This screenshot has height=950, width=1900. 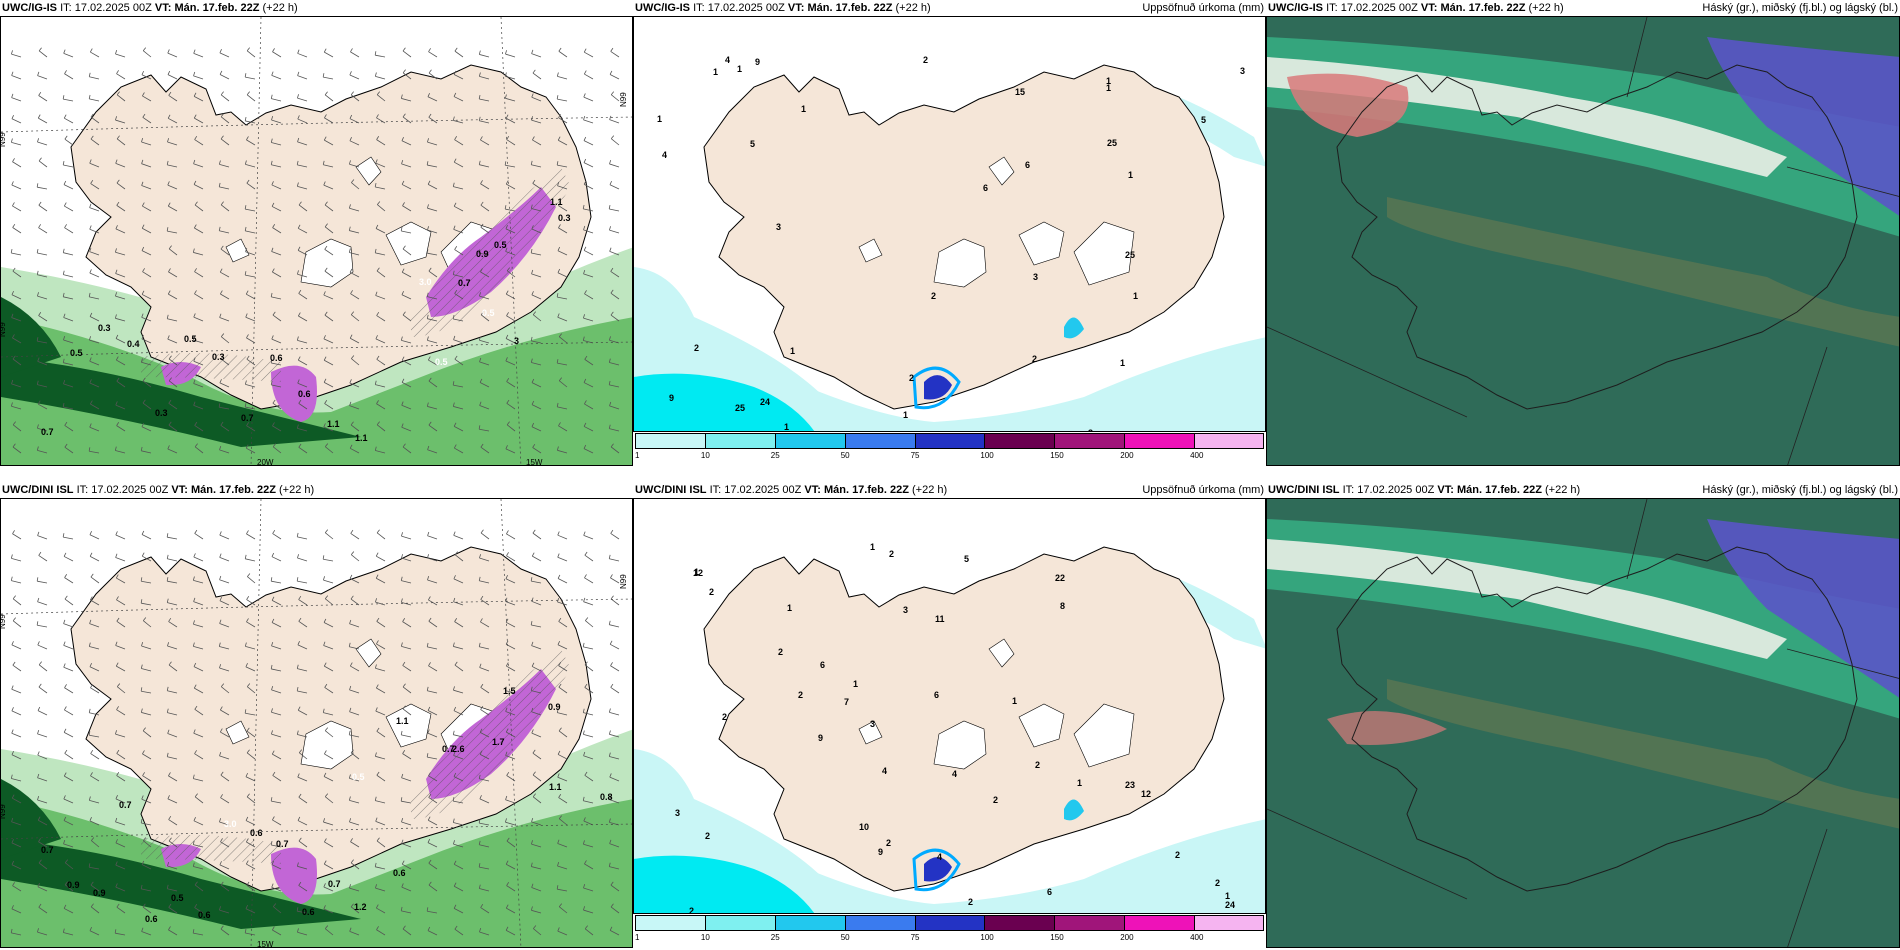 What do you see at coordinates (880, 852) in the screenshot?
I see `precip-value-label: 9` at bounding box center [880, 852].